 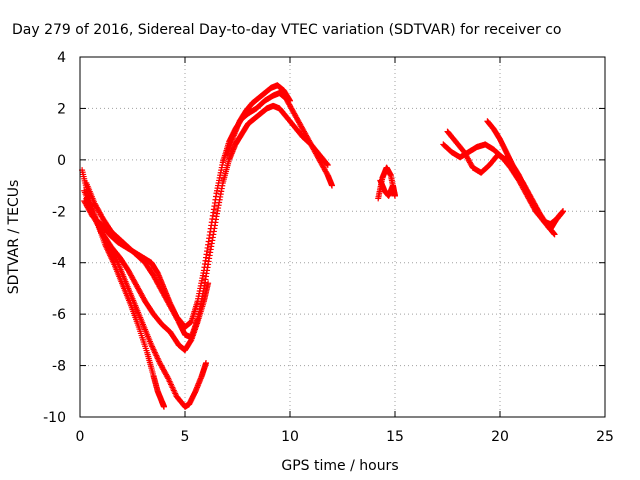 What do you see at coordinates (59, 264) in the screenshot?
I see `y-tick-label: -4` at bounding box center [59, 264].